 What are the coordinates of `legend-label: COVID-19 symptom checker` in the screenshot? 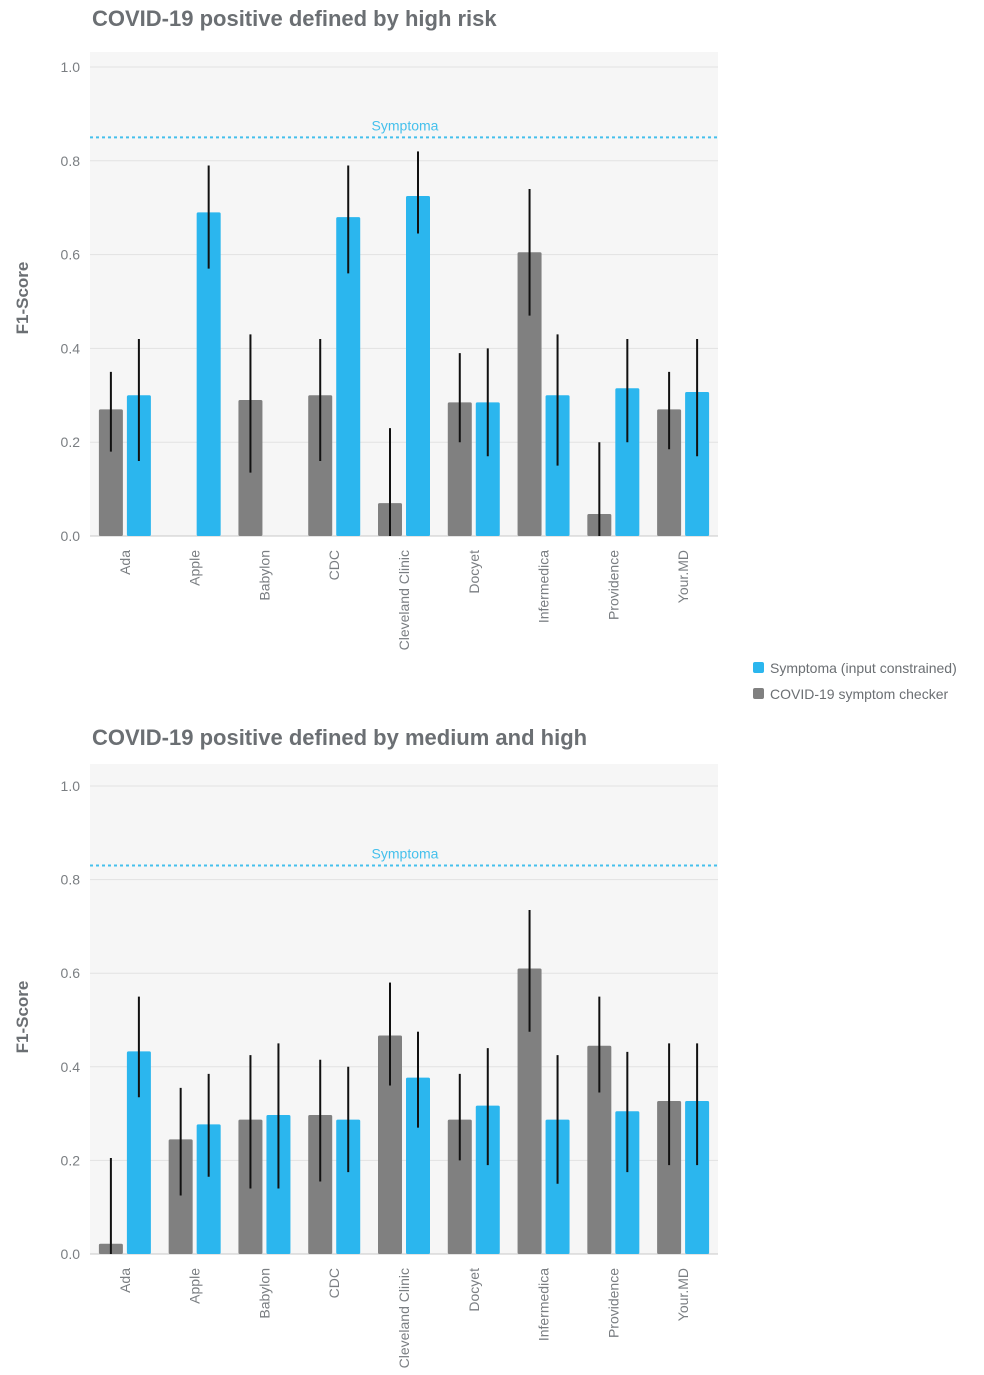 It's located at (859, 694).